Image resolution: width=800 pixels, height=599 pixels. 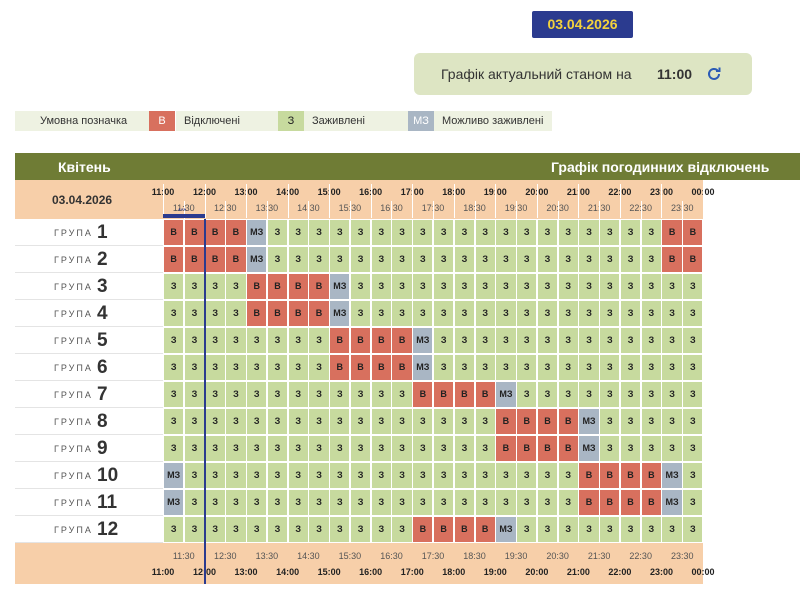 What do you see at coordinates (407, 166) in the screenshot?
I see `table-header-bar: Квітень Графік погодинних відключень` at bounding box center [407, 166].